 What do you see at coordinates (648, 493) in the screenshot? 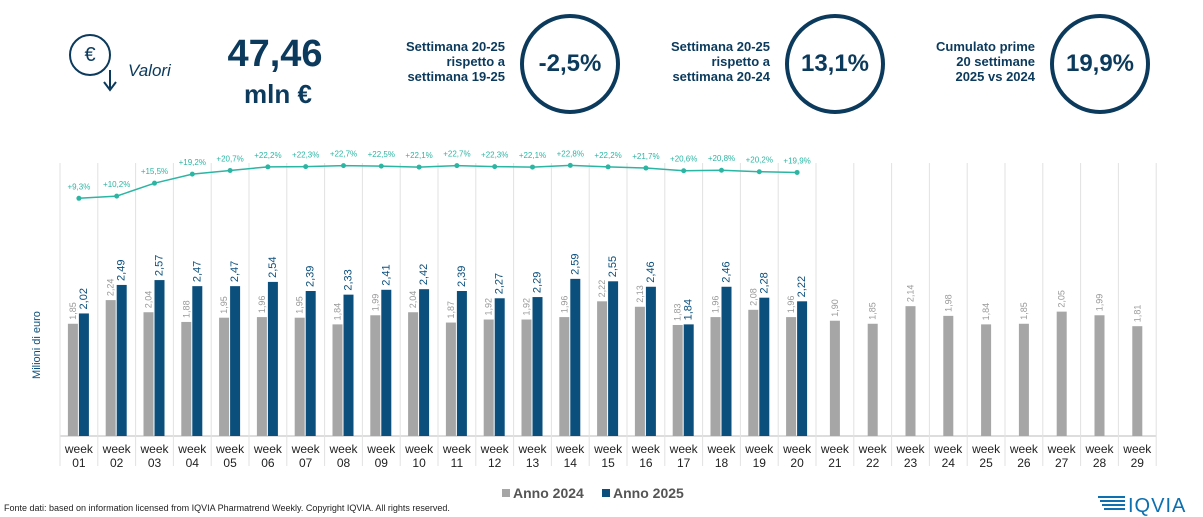
I see `legend-label: Anno 2025` at bounding box center [648, 493].